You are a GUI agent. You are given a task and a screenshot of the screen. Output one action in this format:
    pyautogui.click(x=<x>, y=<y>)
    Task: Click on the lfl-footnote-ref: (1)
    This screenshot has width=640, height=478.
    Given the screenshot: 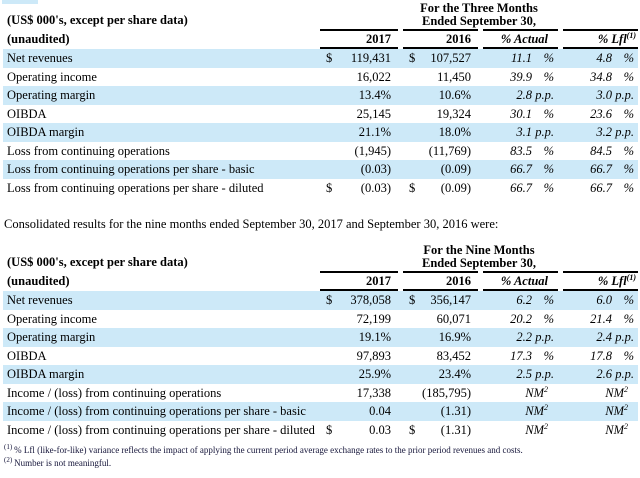 What is the action you would take?
    pyautogui.click(x=631, y=35)
    